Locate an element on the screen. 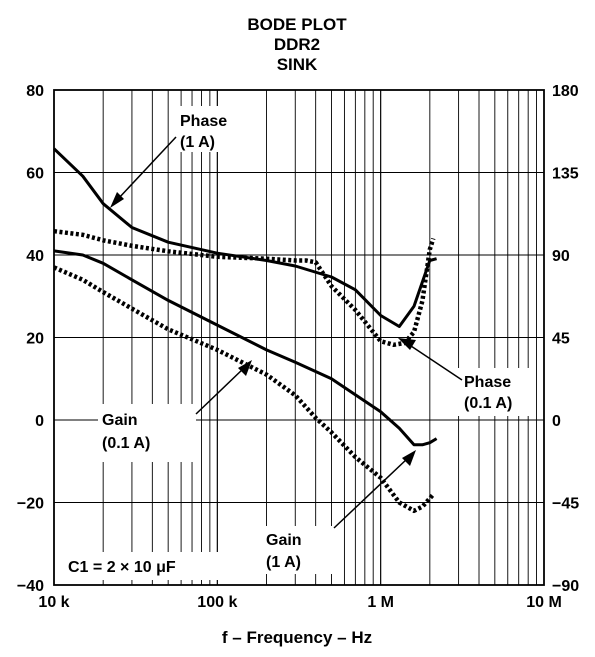  arrow-gain-1a-line is located at coordinates (371, 493).